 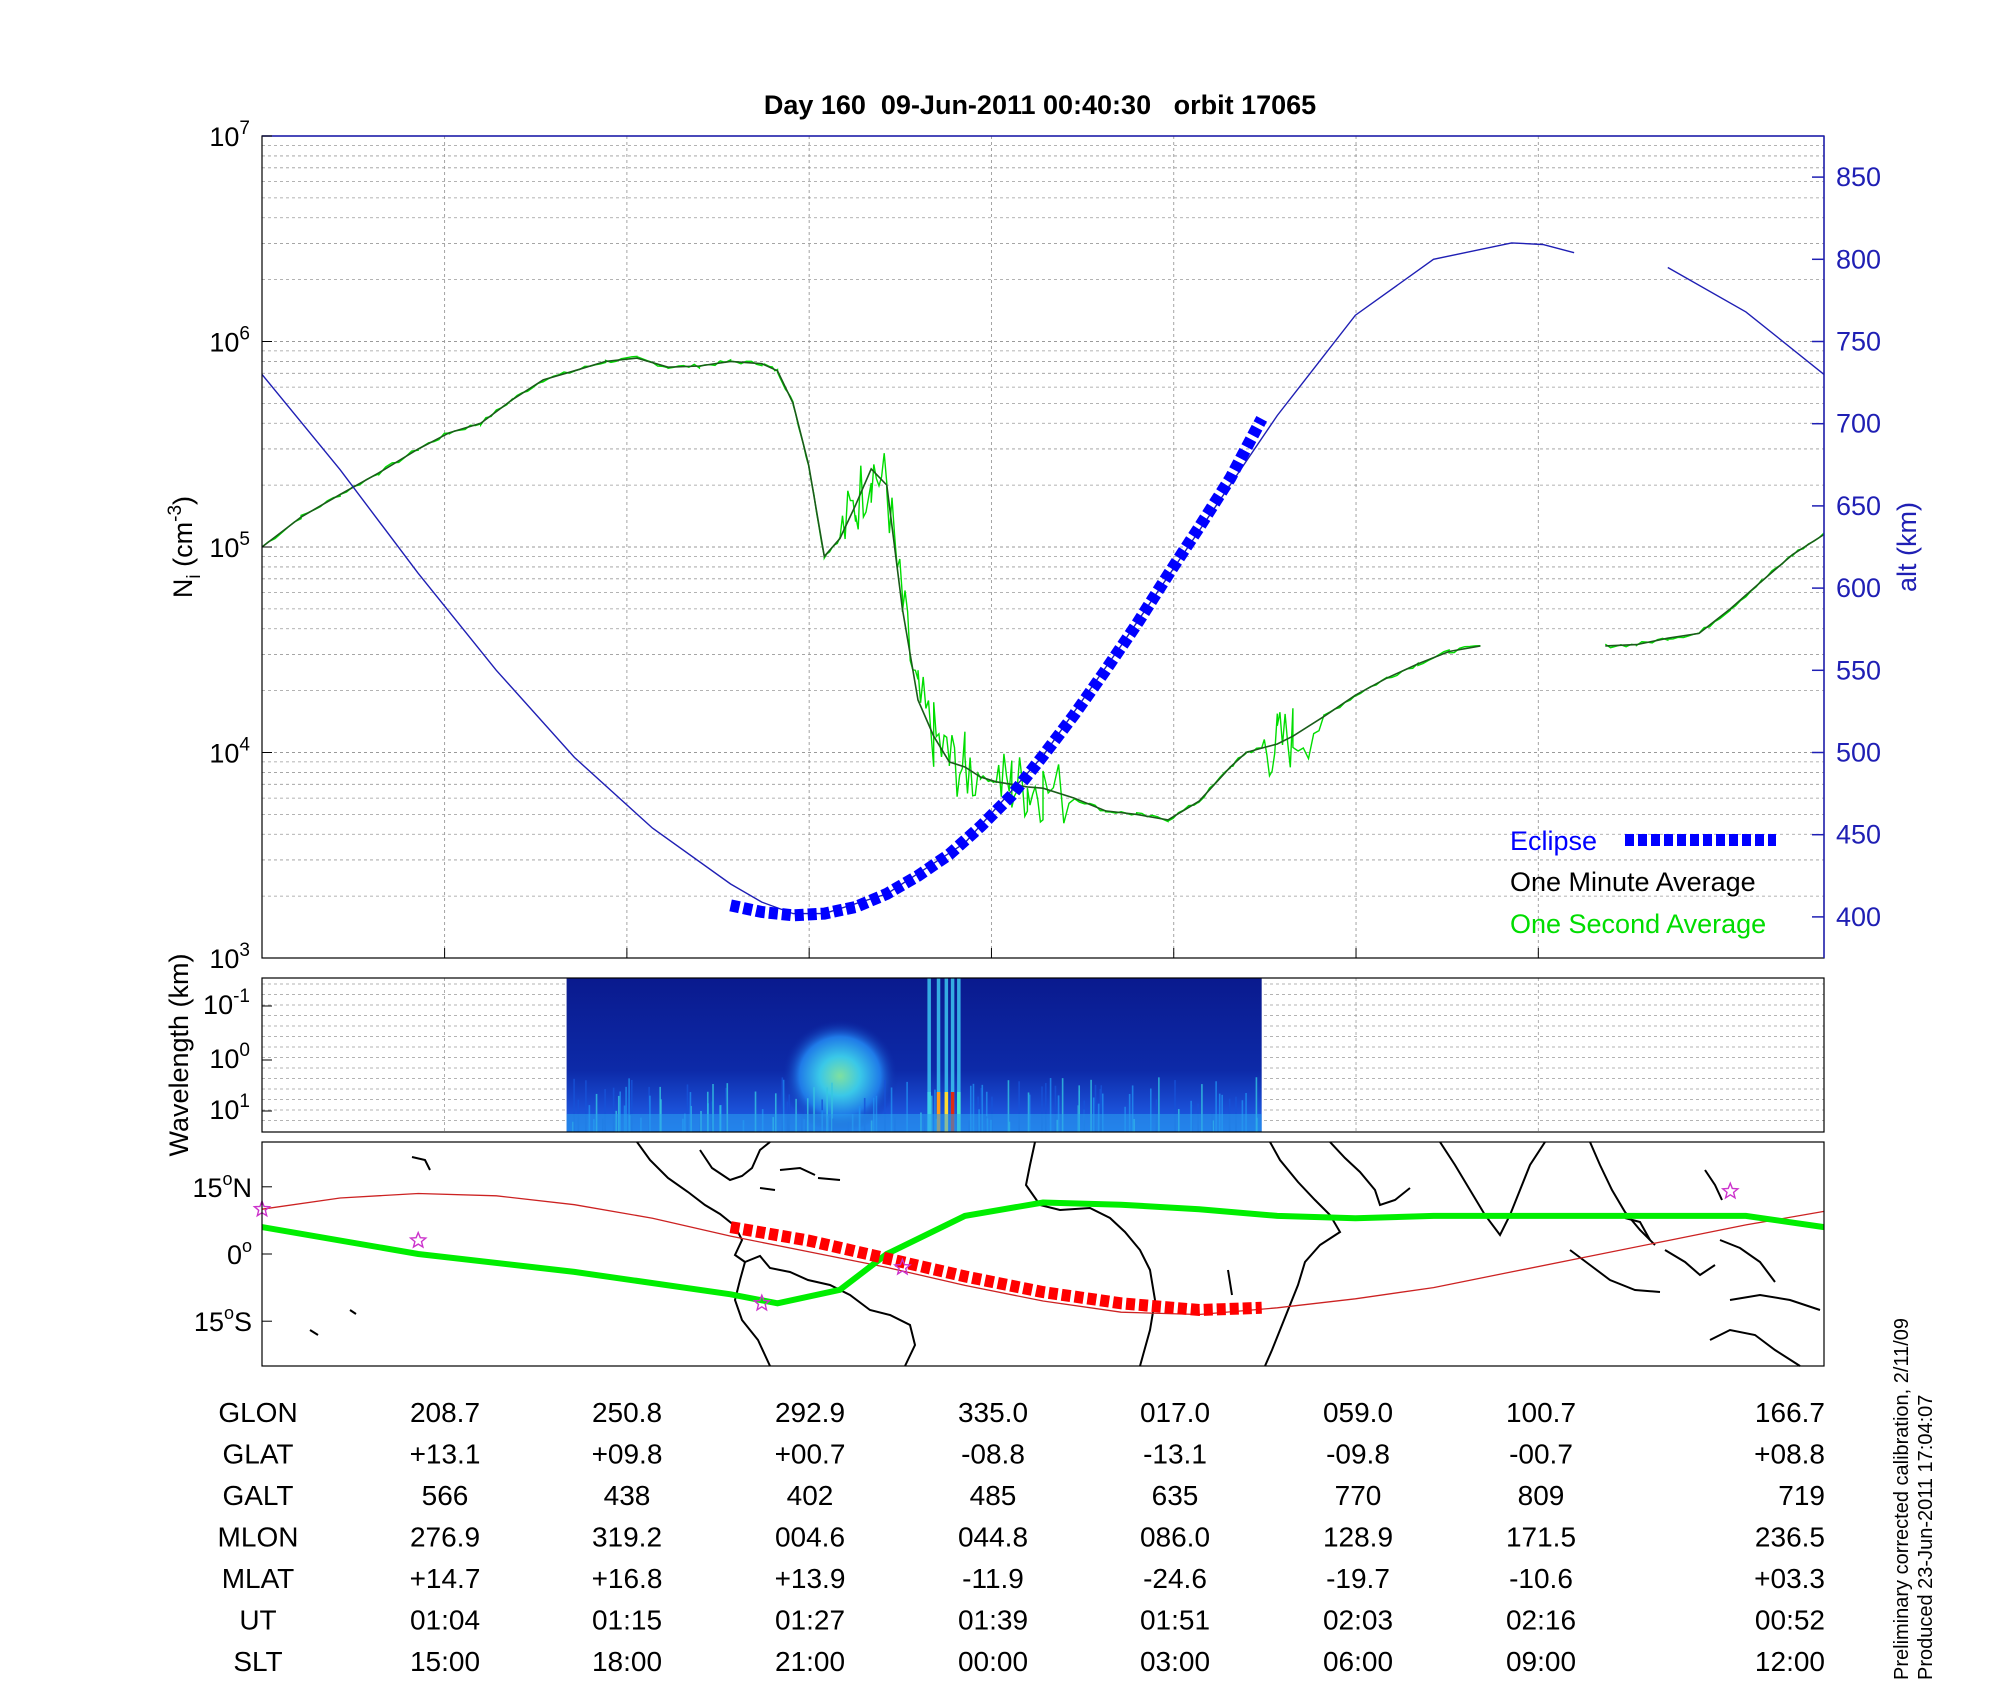 What do you see at coordinates (1358, 1412) in the screenshot?
I see `table-cell: 059.0` at bounding box center [1358, 1412].